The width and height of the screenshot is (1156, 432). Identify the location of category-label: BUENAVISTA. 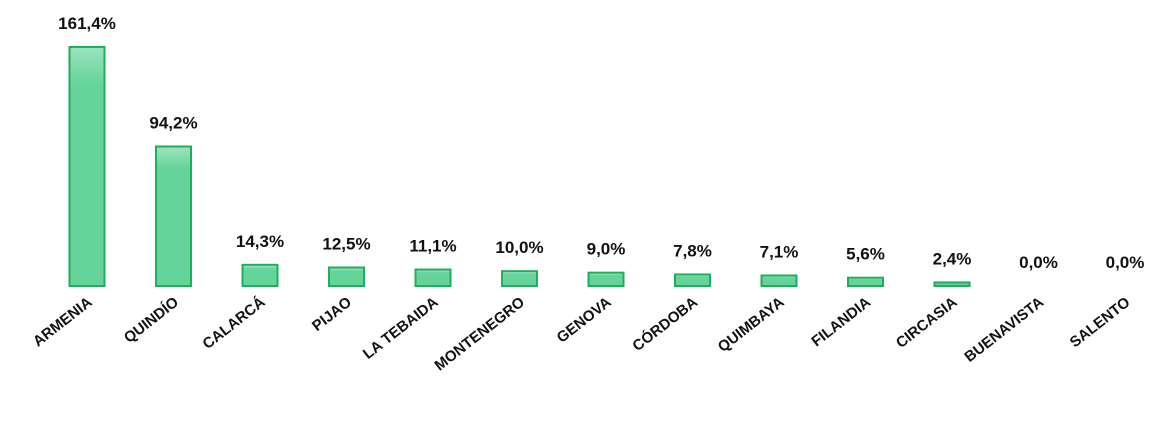
(1004, 330).